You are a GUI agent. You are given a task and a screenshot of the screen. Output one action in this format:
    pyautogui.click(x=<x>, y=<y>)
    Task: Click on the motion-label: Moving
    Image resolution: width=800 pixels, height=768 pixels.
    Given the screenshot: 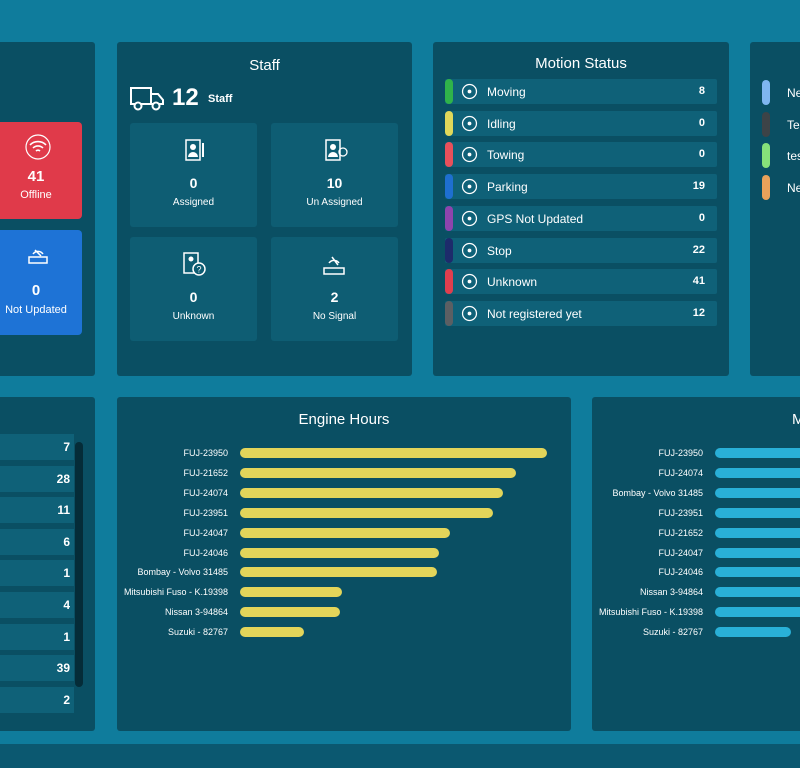 What is the action you would take?
    pyautogui.click(x=506, y=92)
    